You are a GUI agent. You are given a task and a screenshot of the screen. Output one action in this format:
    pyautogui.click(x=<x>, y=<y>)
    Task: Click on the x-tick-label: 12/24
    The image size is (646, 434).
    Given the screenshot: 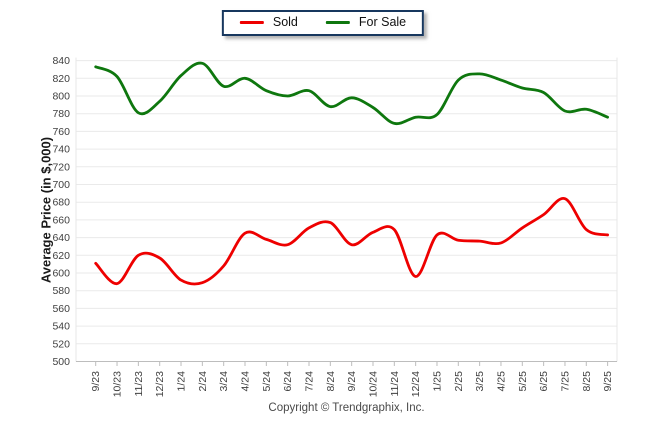 What is the action you would take?
    pyautogui.click(x=416, y=384)
    